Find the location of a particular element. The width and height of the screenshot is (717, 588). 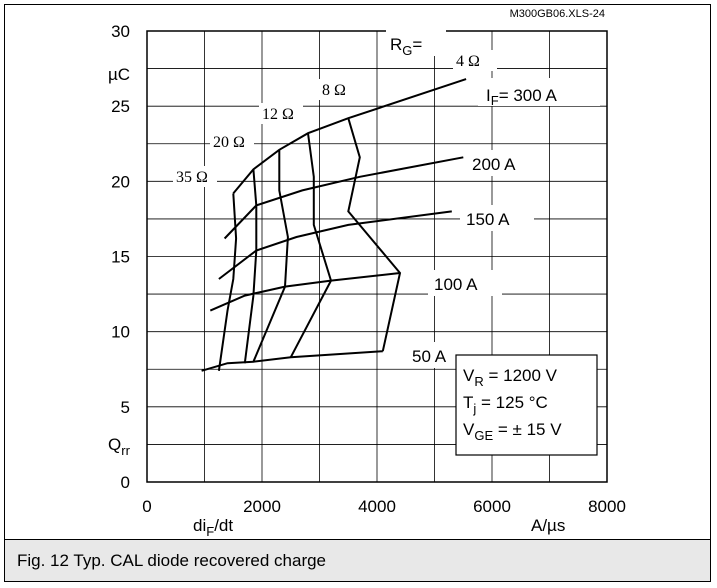

y-tick-label: 5 is located at coordinates (125, 407).